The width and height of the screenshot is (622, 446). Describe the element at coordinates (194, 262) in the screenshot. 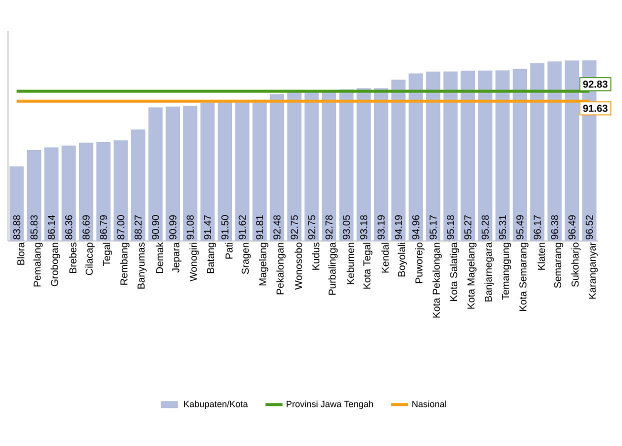

I see `x-tick-label: Wonogiri` at that location.